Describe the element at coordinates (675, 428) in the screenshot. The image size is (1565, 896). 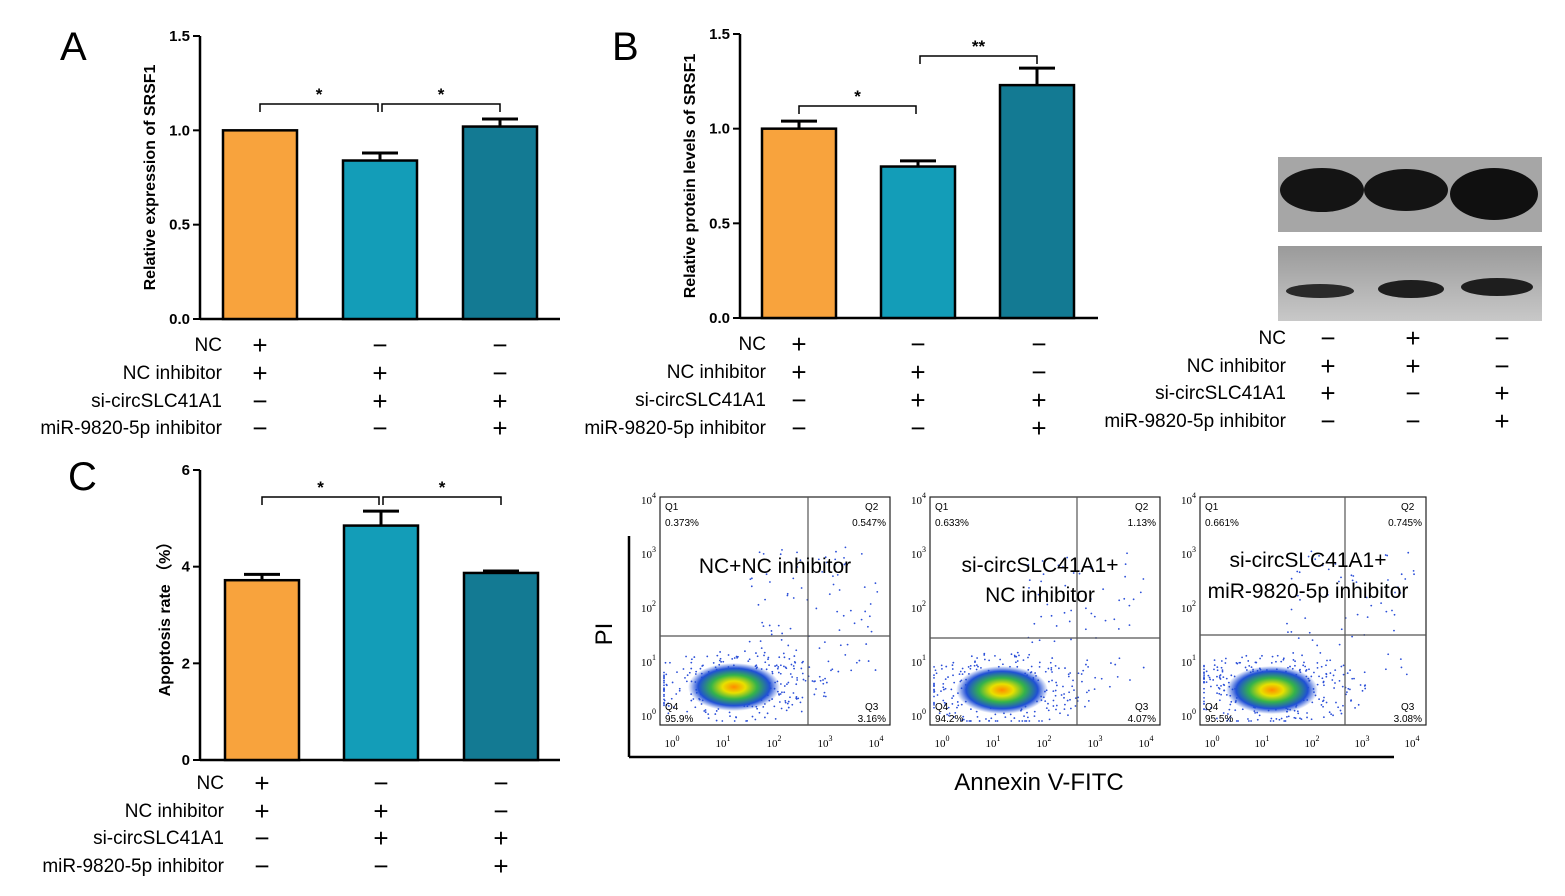
I see `chart-b-condition-label: miR-9820-5p inhibitor` at that location.